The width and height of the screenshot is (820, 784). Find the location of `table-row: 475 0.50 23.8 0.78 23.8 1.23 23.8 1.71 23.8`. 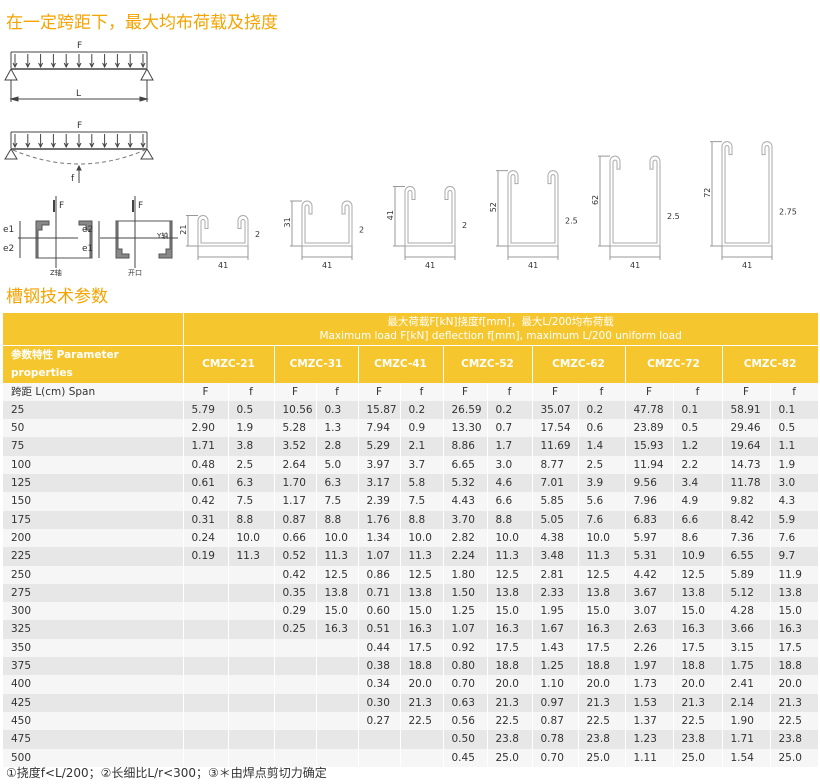

table-row: 475 0.50 23.8 0.78 23.8 1.23 23.8 1.71 23.8 is located at coordinates (411, 739).